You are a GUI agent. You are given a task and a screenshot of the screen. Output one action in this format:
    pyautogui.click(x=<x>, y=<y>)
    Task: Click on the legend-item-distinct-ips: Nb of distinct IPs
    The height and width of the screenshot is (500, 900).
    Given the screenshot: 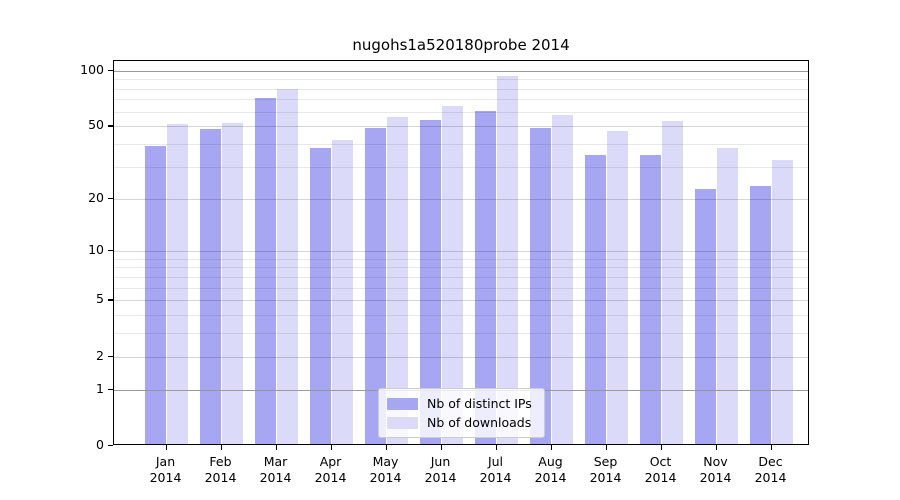 What is the action you would take?
    pyautogui.click(x=465, y=403)
    